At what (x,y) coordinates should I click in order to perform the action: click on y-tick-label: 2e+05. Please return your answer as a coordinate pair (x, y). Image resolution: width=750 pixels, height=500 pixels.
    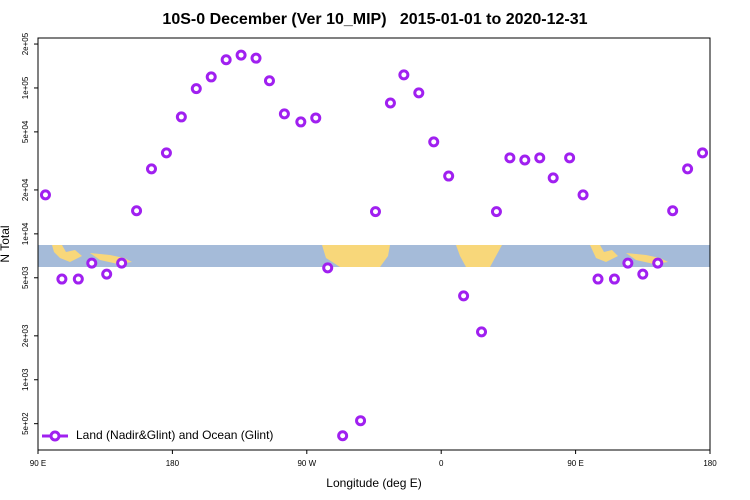
    Looking at the image, I should click on (25, 43).